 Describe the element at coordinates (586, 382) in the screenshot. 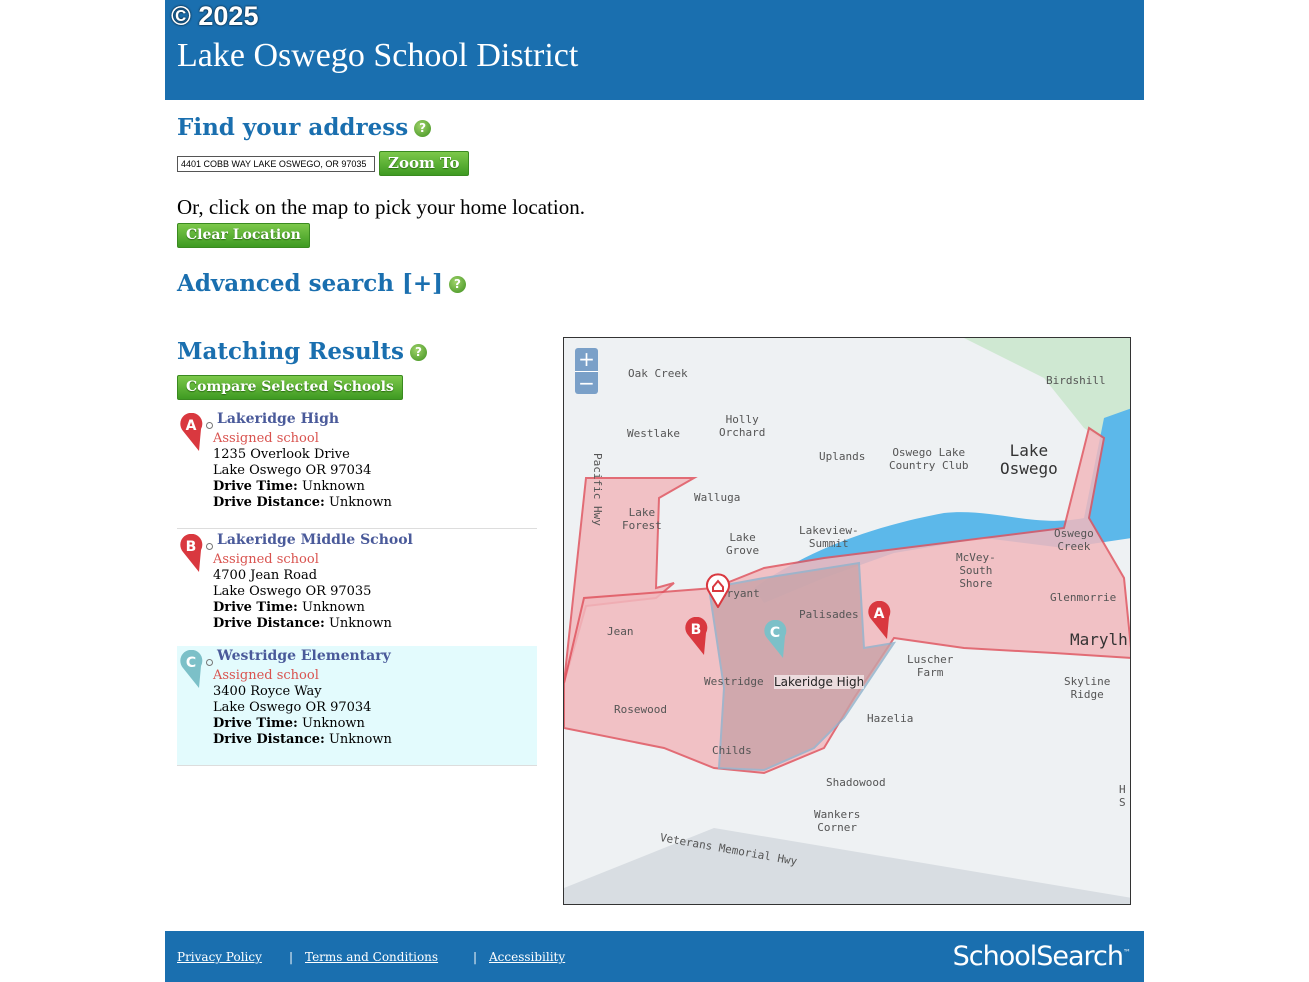

I see `zoom-out-button: −` at that location.